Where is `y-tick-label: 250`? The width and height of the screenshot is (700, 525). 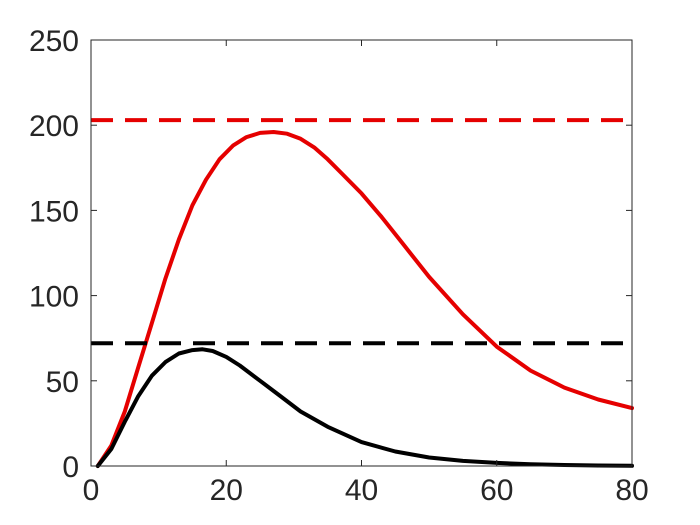
y-tick-label: 250 is located at coordinates (54, 41).